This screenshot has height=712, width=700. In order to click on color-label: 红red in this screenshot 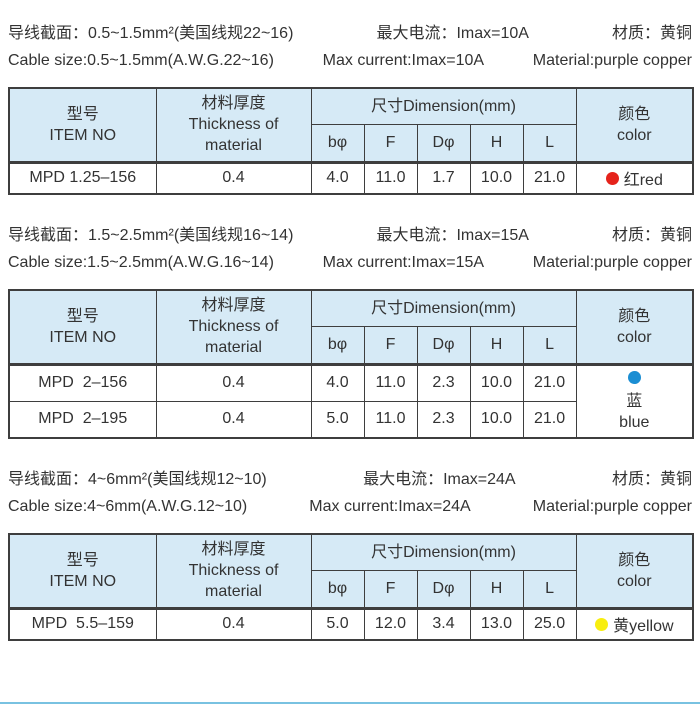, I will do `click(643, 181)`.